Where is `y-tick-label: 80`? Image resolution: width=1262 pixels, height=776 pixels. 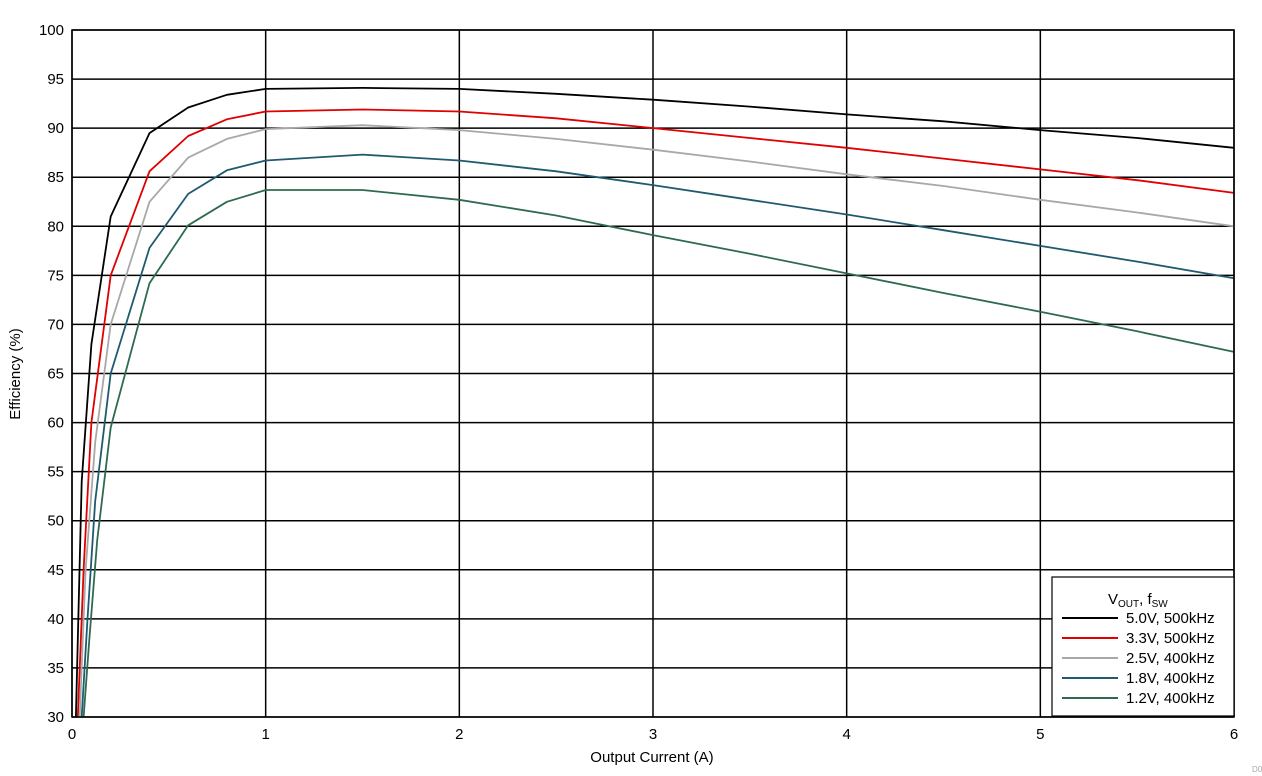
y-tick-label: 80 is located at coordinates (55, 226).